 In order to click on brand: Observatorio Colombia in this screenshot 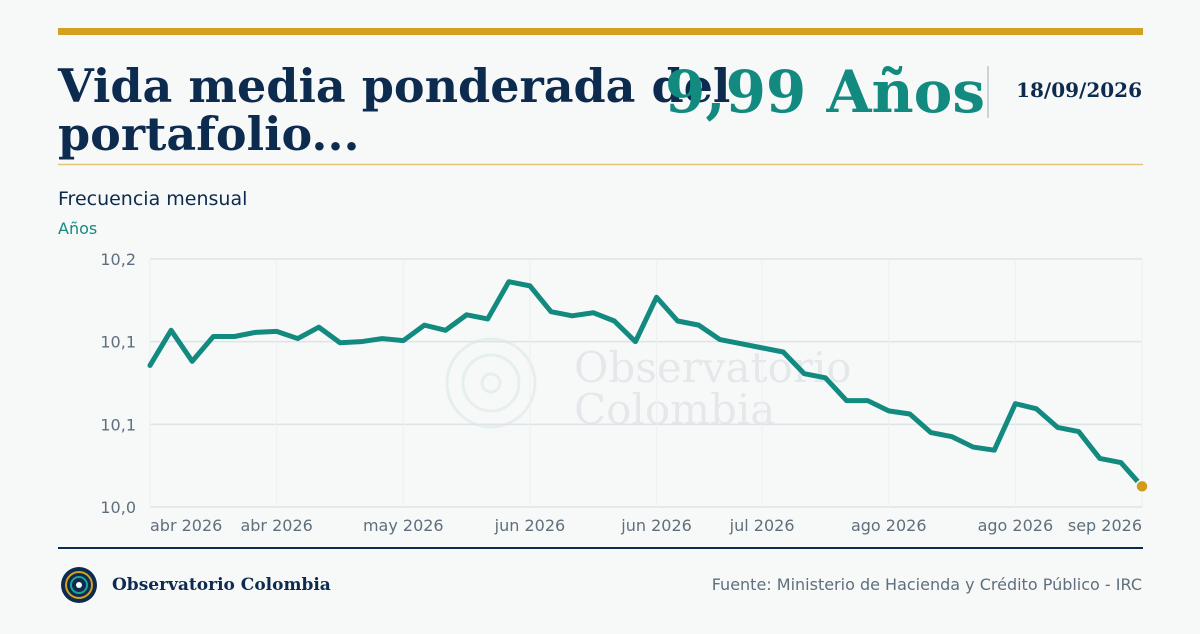, I will do `click(221, 585)`.